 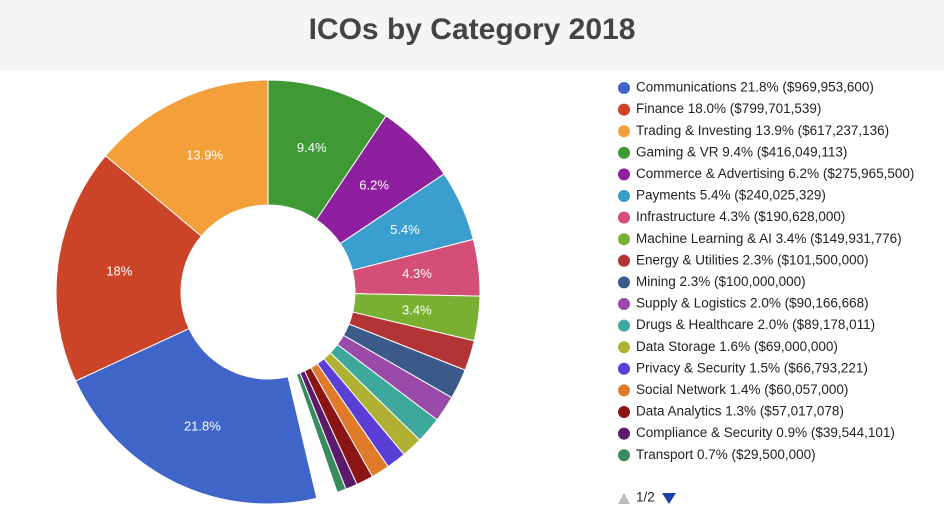 I want to click on legend-label: Energy & Utilities 2.3% ($101,500,000), so click(x=752, y=259).